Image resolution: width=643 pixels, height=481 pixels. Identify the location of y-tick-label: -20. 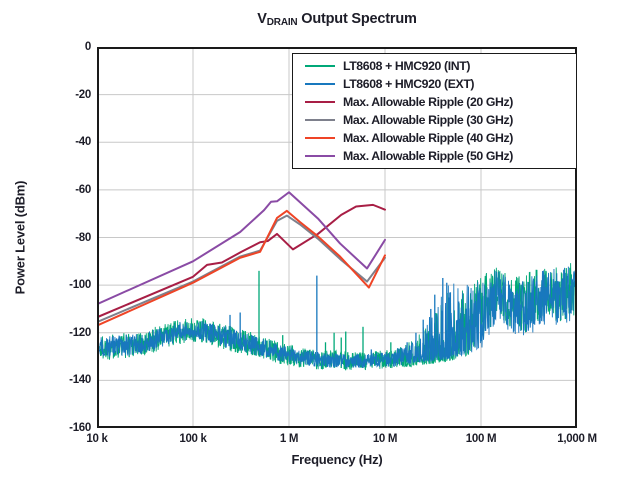
(83, 94).